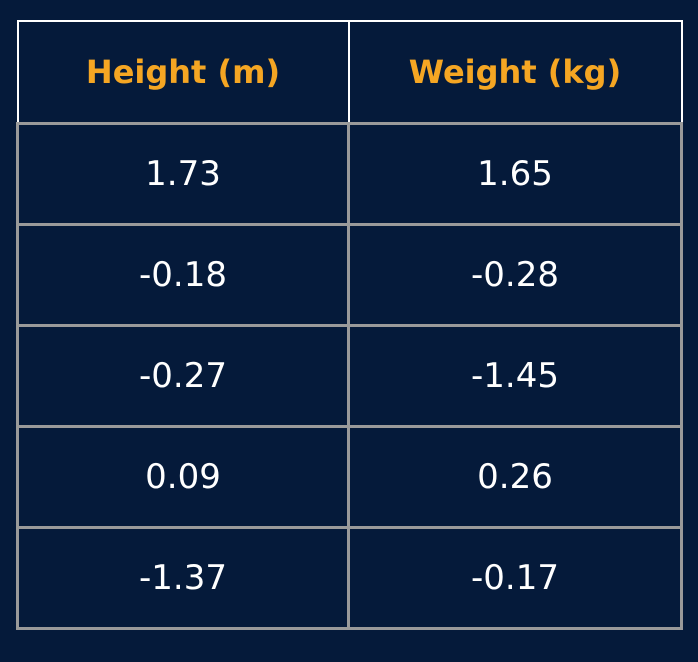 This screenshot has height=662, width=698. I want to click on column-header-height: Height (m), so click(183, 72).